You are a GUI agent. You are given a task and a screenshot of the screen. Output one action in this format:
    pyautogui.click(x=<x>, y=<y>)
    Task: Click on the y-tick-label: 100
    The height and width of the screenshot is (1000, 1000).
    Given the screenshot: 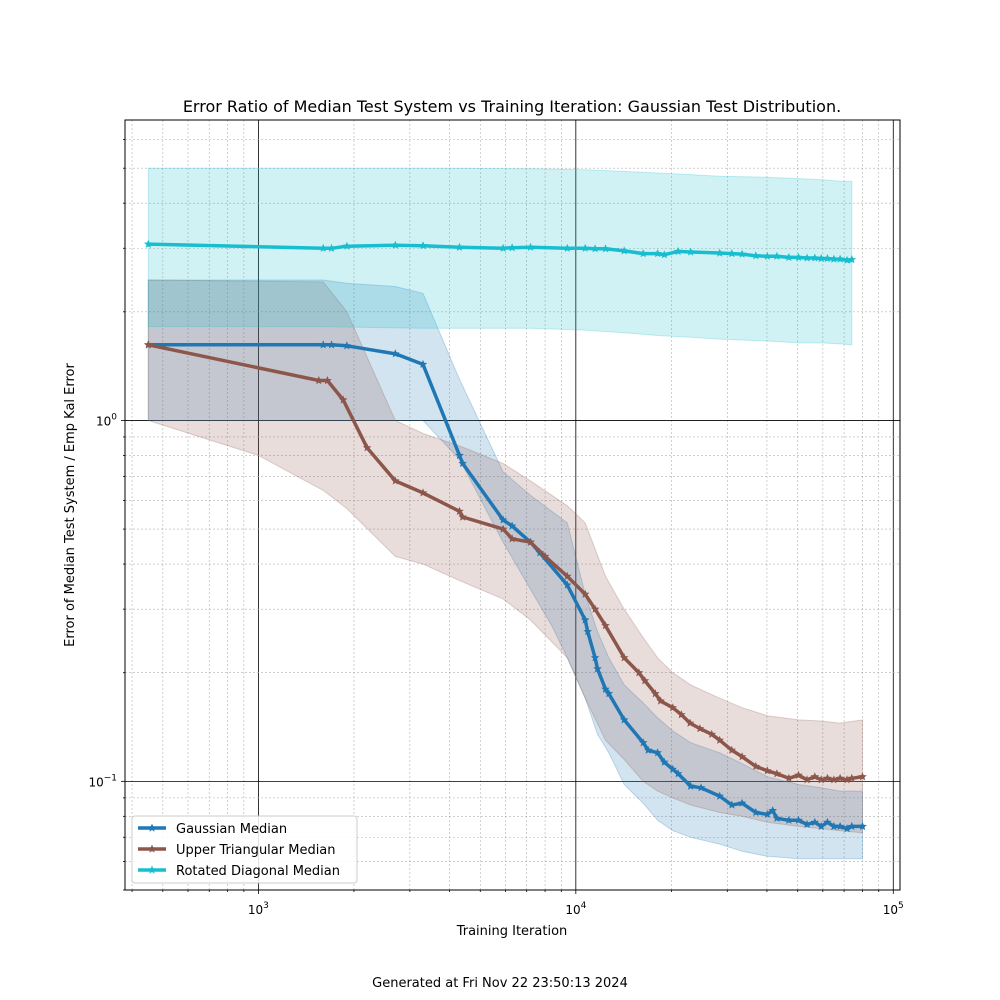 What is the action you would take?
    pyautogui.click(x=106, y=420)
    